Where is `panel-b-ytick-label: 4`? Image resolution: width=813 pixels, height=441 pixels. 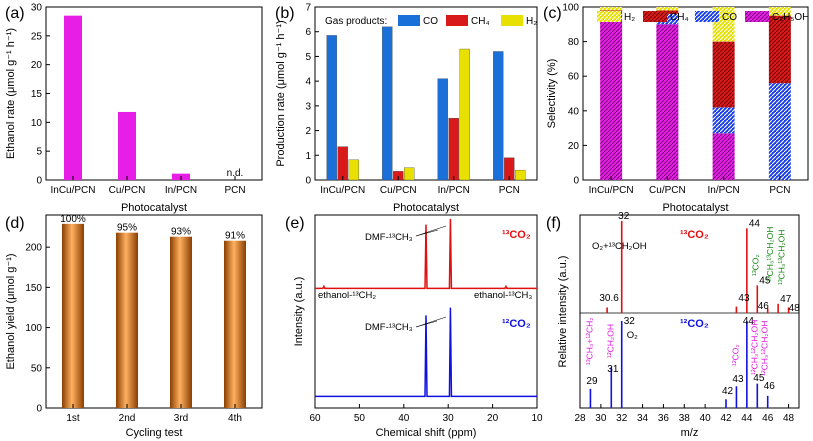
panel-b-ytick-label: 4 is located at coordinates (308, 82).